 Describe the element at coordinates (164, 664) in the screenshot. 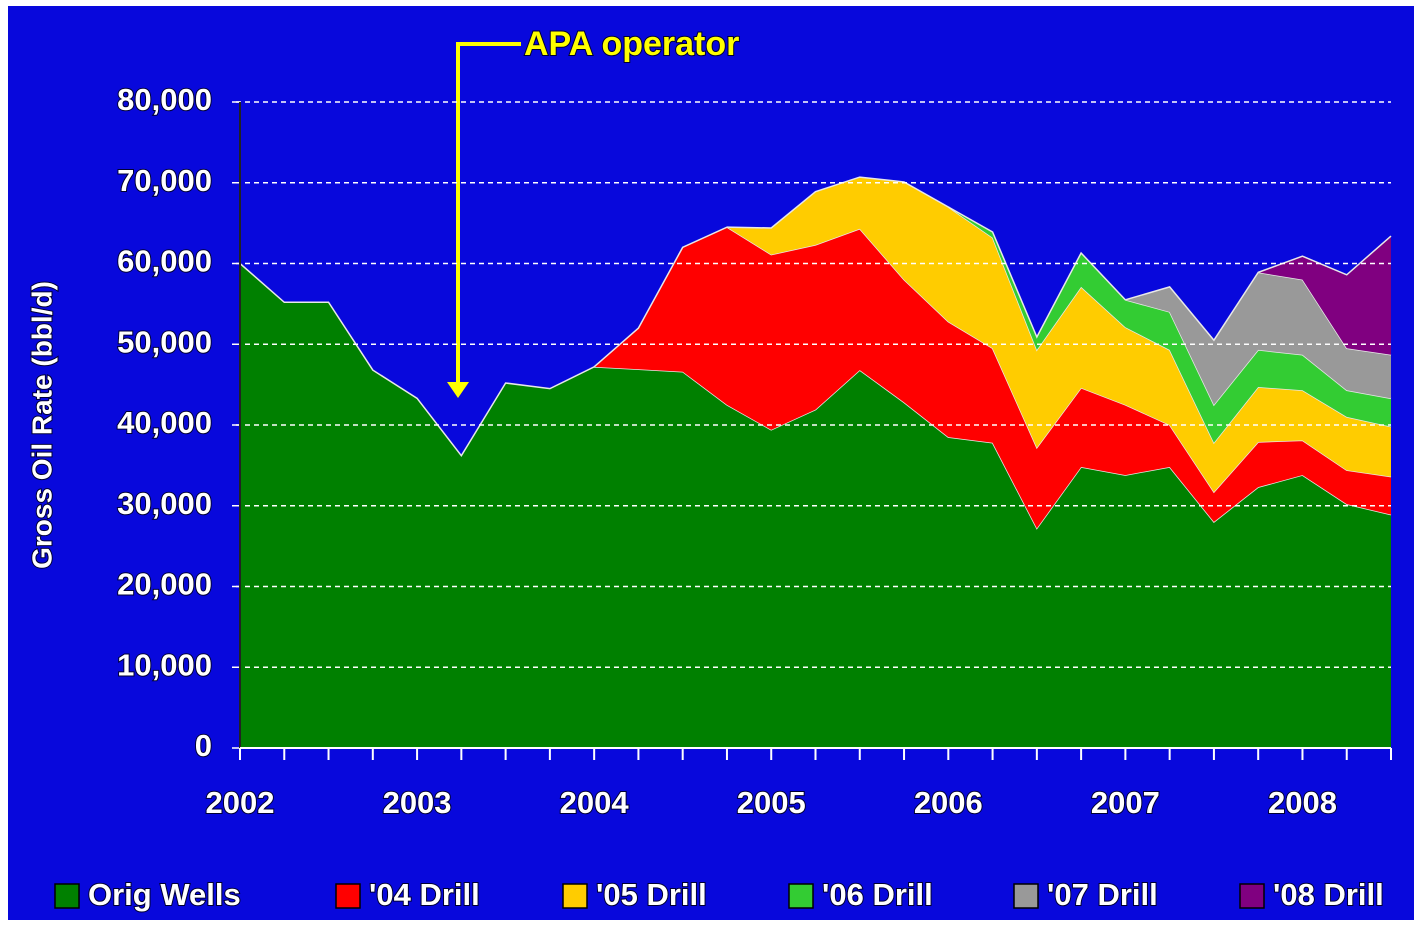

I see `y-tick-label: 10,000` at that location.